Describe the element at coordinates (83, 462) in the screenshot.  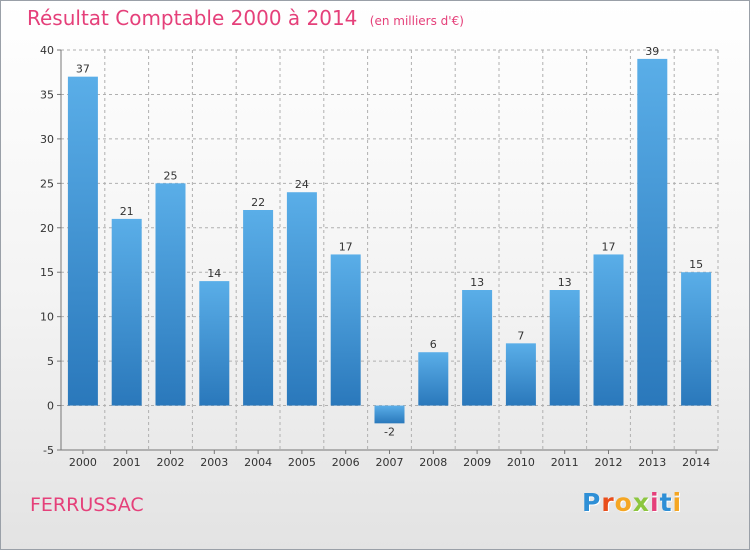
I see `x-tick-label: 2000` at that location.